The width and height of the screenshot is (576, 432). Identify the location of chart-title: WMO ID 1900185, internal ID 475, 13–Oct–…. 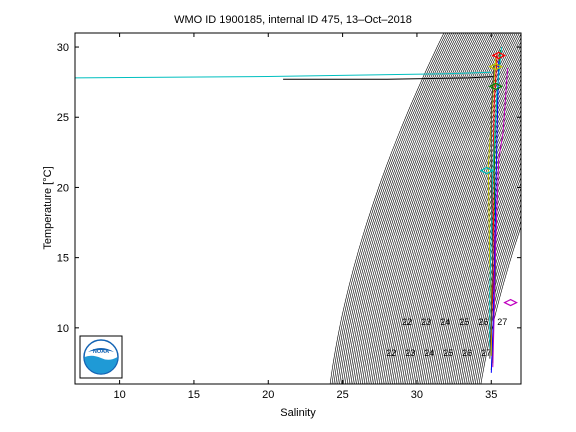
(293, 20).